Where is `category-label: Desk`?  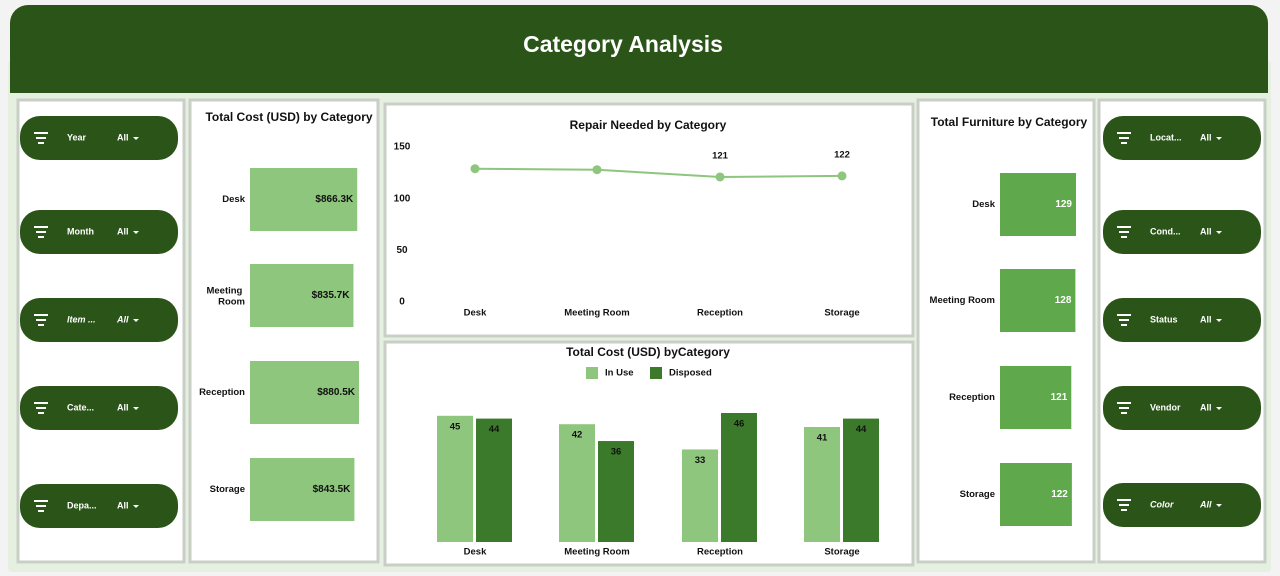 category-label: Desk is located at coordinates (983, 204).